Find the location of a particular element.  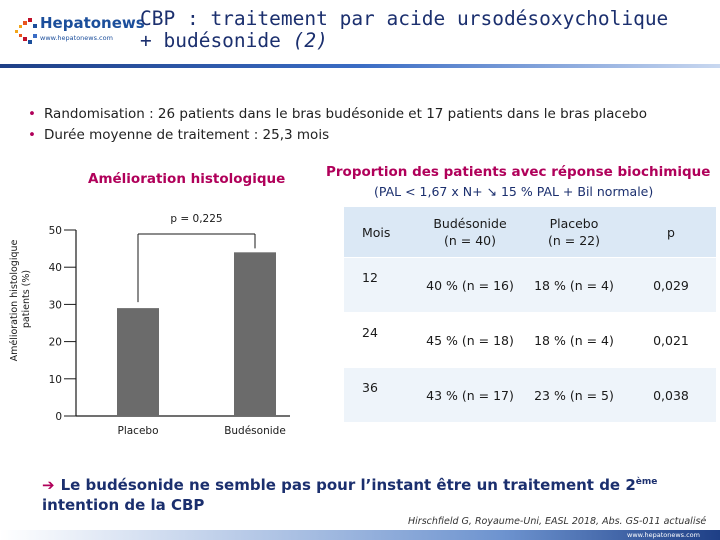

histology-section-title: Amélioration histologique is located at coordinates (187, 179).